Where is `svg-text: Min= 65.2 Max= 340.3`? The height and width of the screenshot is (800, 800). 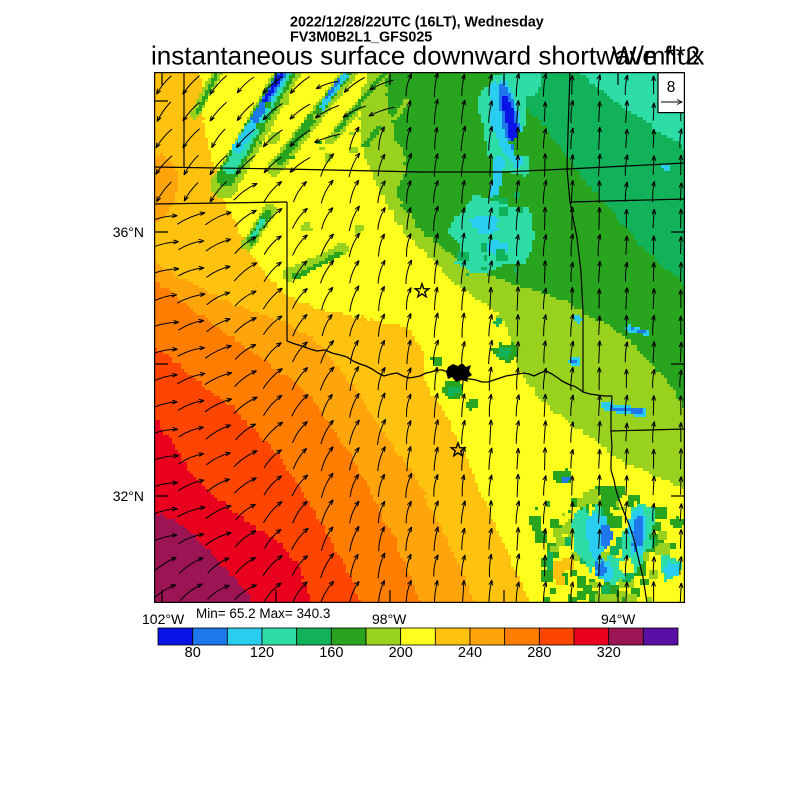 svg-text: Min= 65.2 Max= 340.3 is located at coordinates (263, 613).